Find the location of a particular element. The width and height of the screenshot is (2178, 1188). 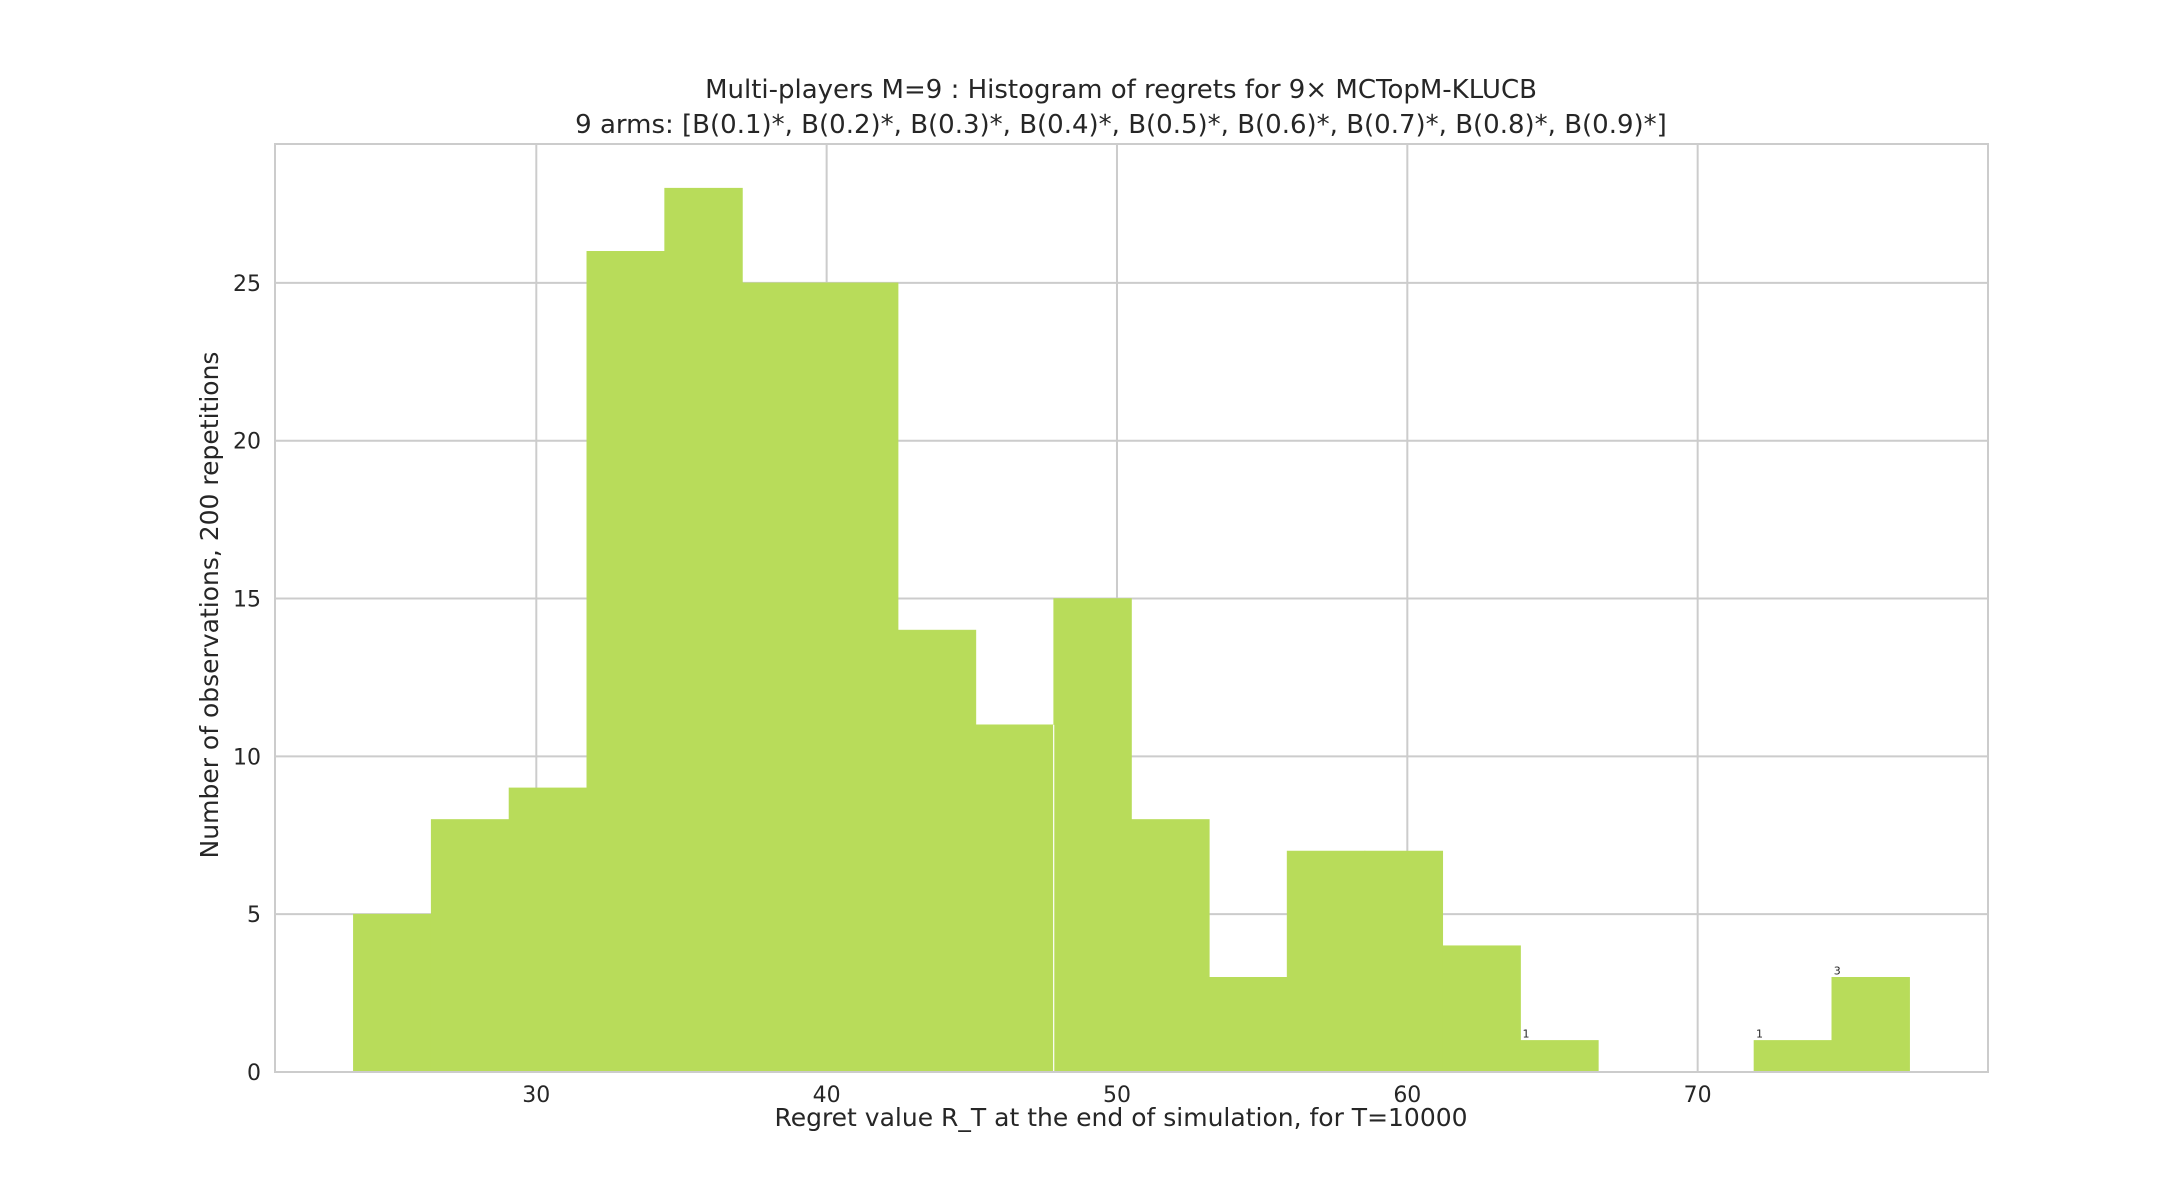

x-tick-label: 50 is located at coordinates (1117, 1095).